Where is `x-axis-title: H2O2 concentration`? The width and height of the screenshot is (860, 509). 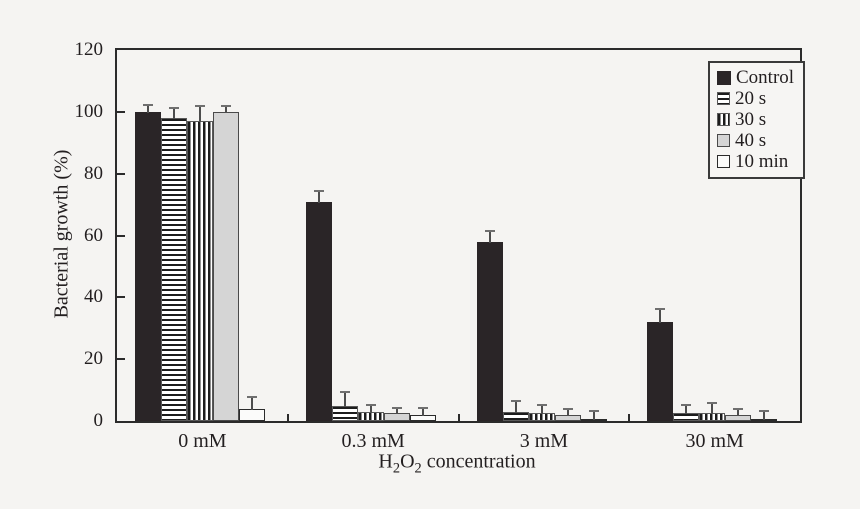
x-axis-title: H2O2 concentration is located at coordinates (457, 463).